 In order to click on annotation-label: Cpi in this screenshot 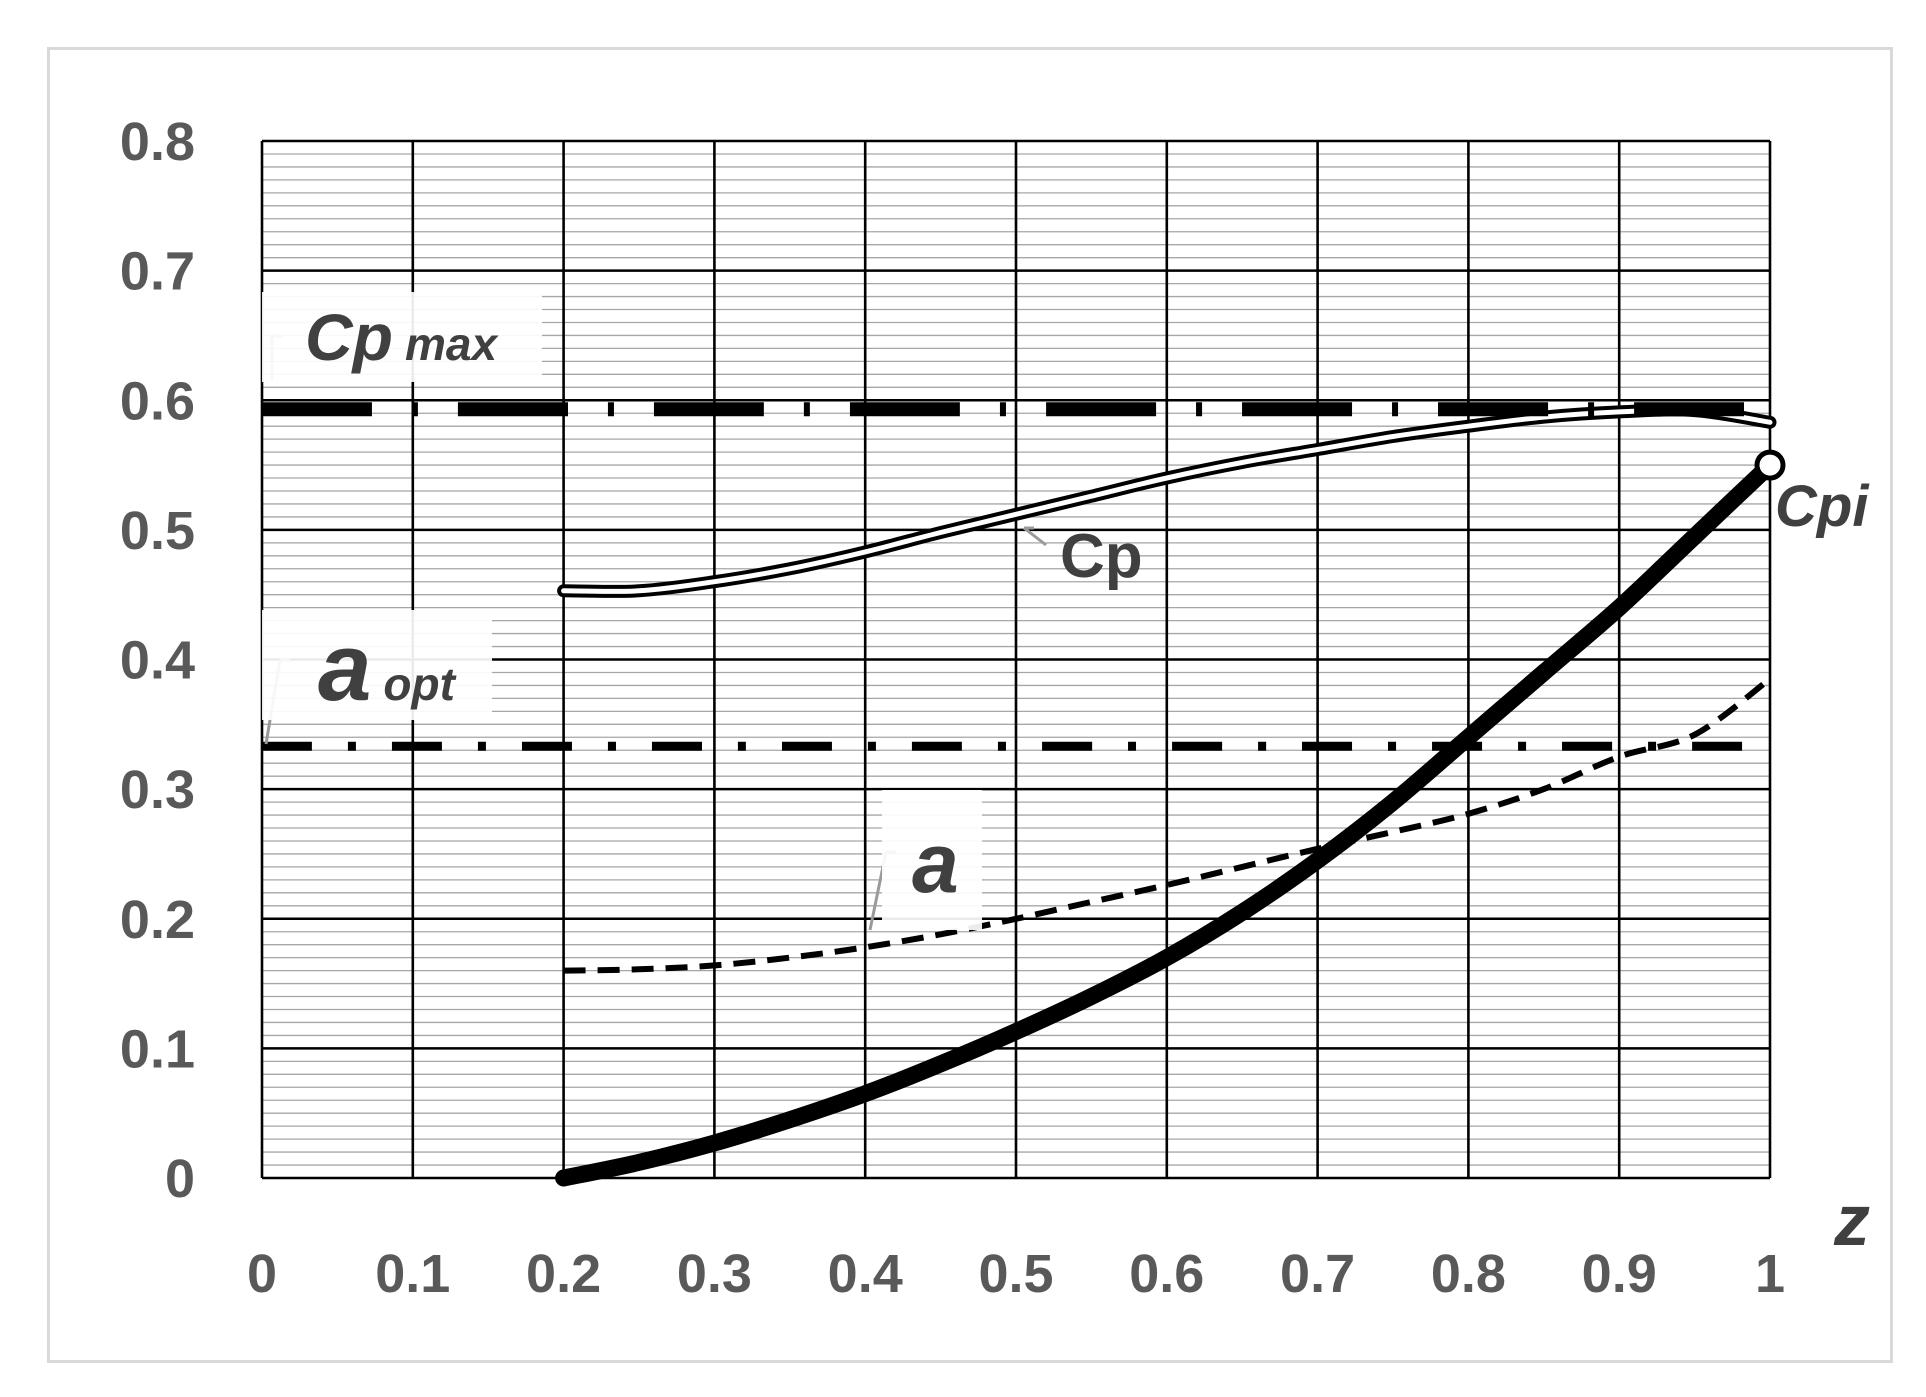, I will do `click(1822, 506)`.